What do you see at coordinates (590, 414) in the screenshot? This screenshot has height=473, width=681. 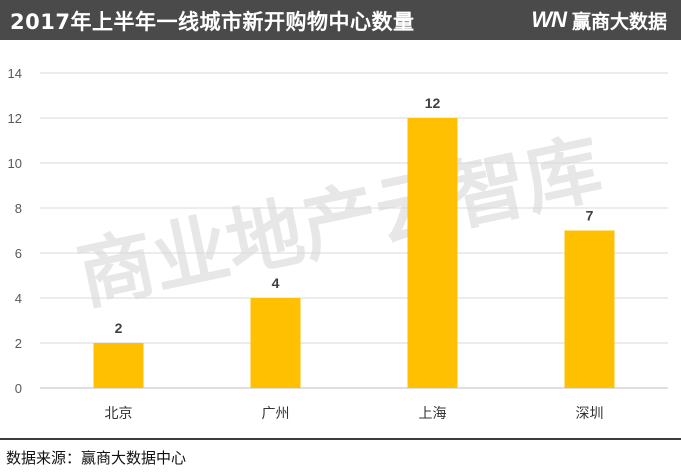 I see `x-tick-label: 深圳` at bounding box center [590, 414].